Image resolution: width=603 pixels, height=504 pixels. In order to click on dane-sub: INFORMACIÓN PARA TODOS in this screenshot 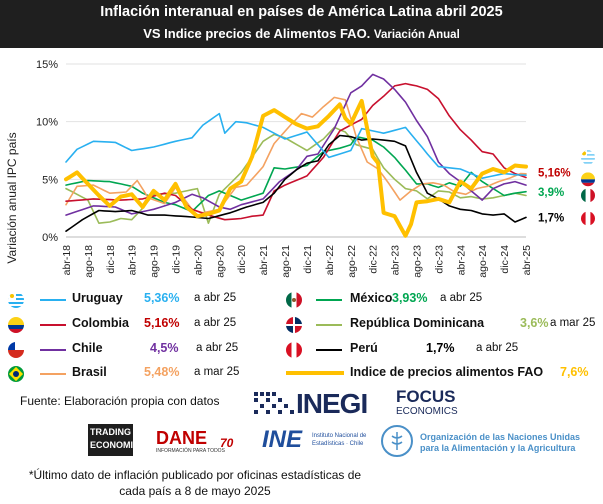, I will do `click(190, 451)`.